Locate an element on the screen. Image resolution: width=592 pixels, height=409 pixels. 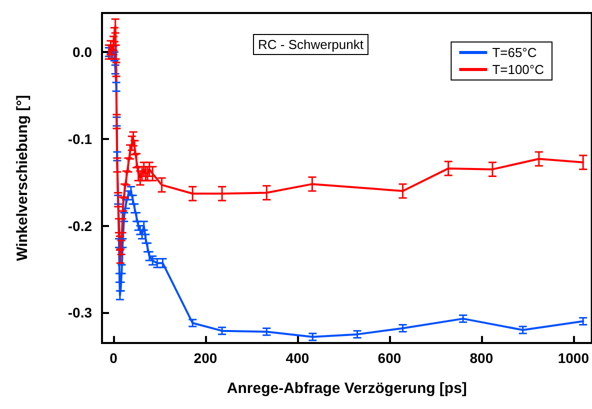
x-tick-label: 0 is located at coordinates (114, 358).